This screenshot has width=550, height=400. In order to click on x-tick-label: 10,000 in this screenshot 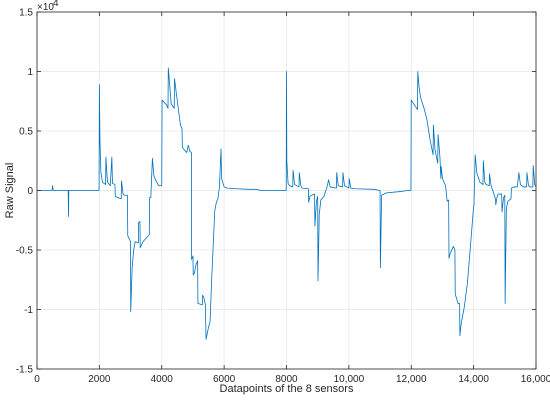, I will do `click(349, 379)`.